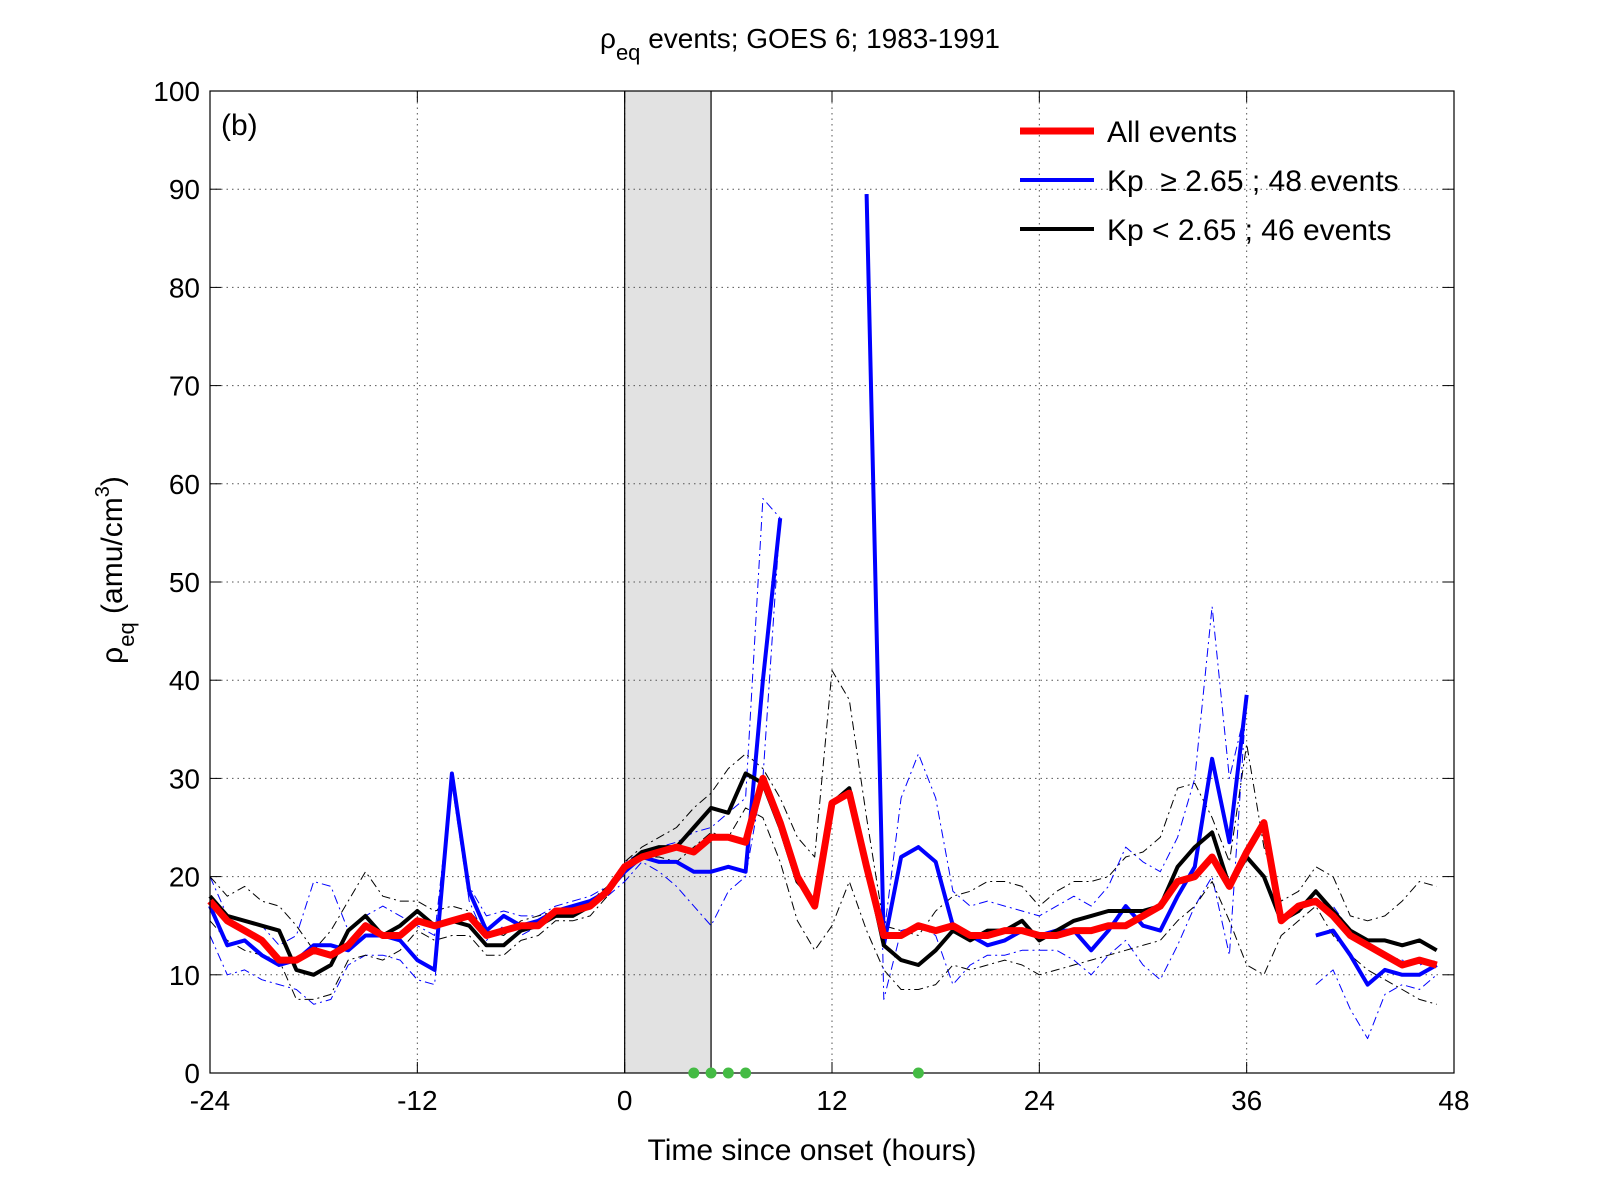 Image resolution: width=1600 pixels, height=1200 pixels. Describe the element at coordinates (239, 125) in the screenshot. I see `panel-label: (b)` at that location.